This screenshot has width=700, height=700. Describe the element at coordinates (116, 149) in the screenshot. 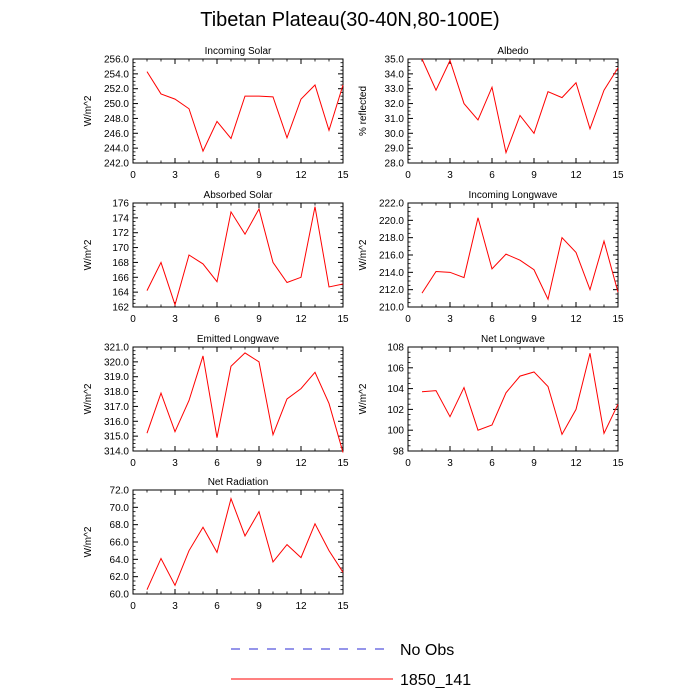

I see `y-tick-label: 244.0` at that location.